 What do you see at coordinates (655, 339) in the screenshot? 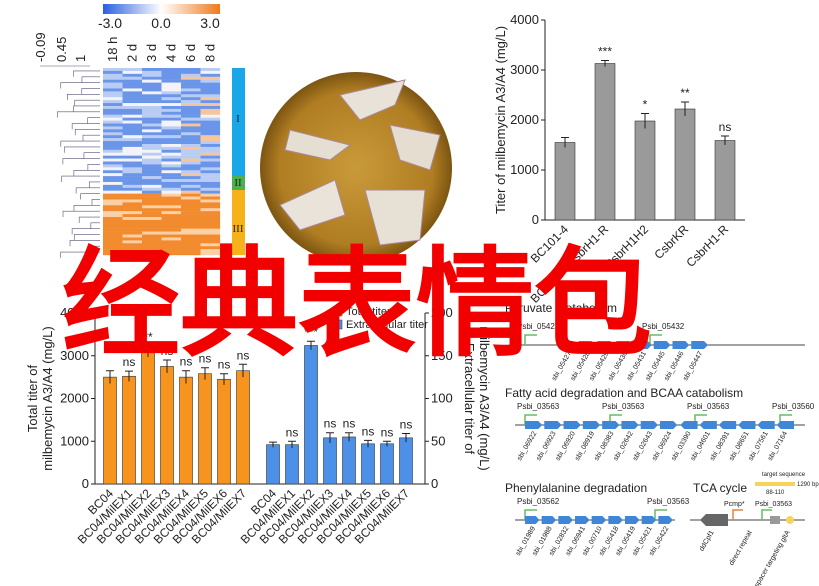
I see `promoter` at bounding box center [655, 339].